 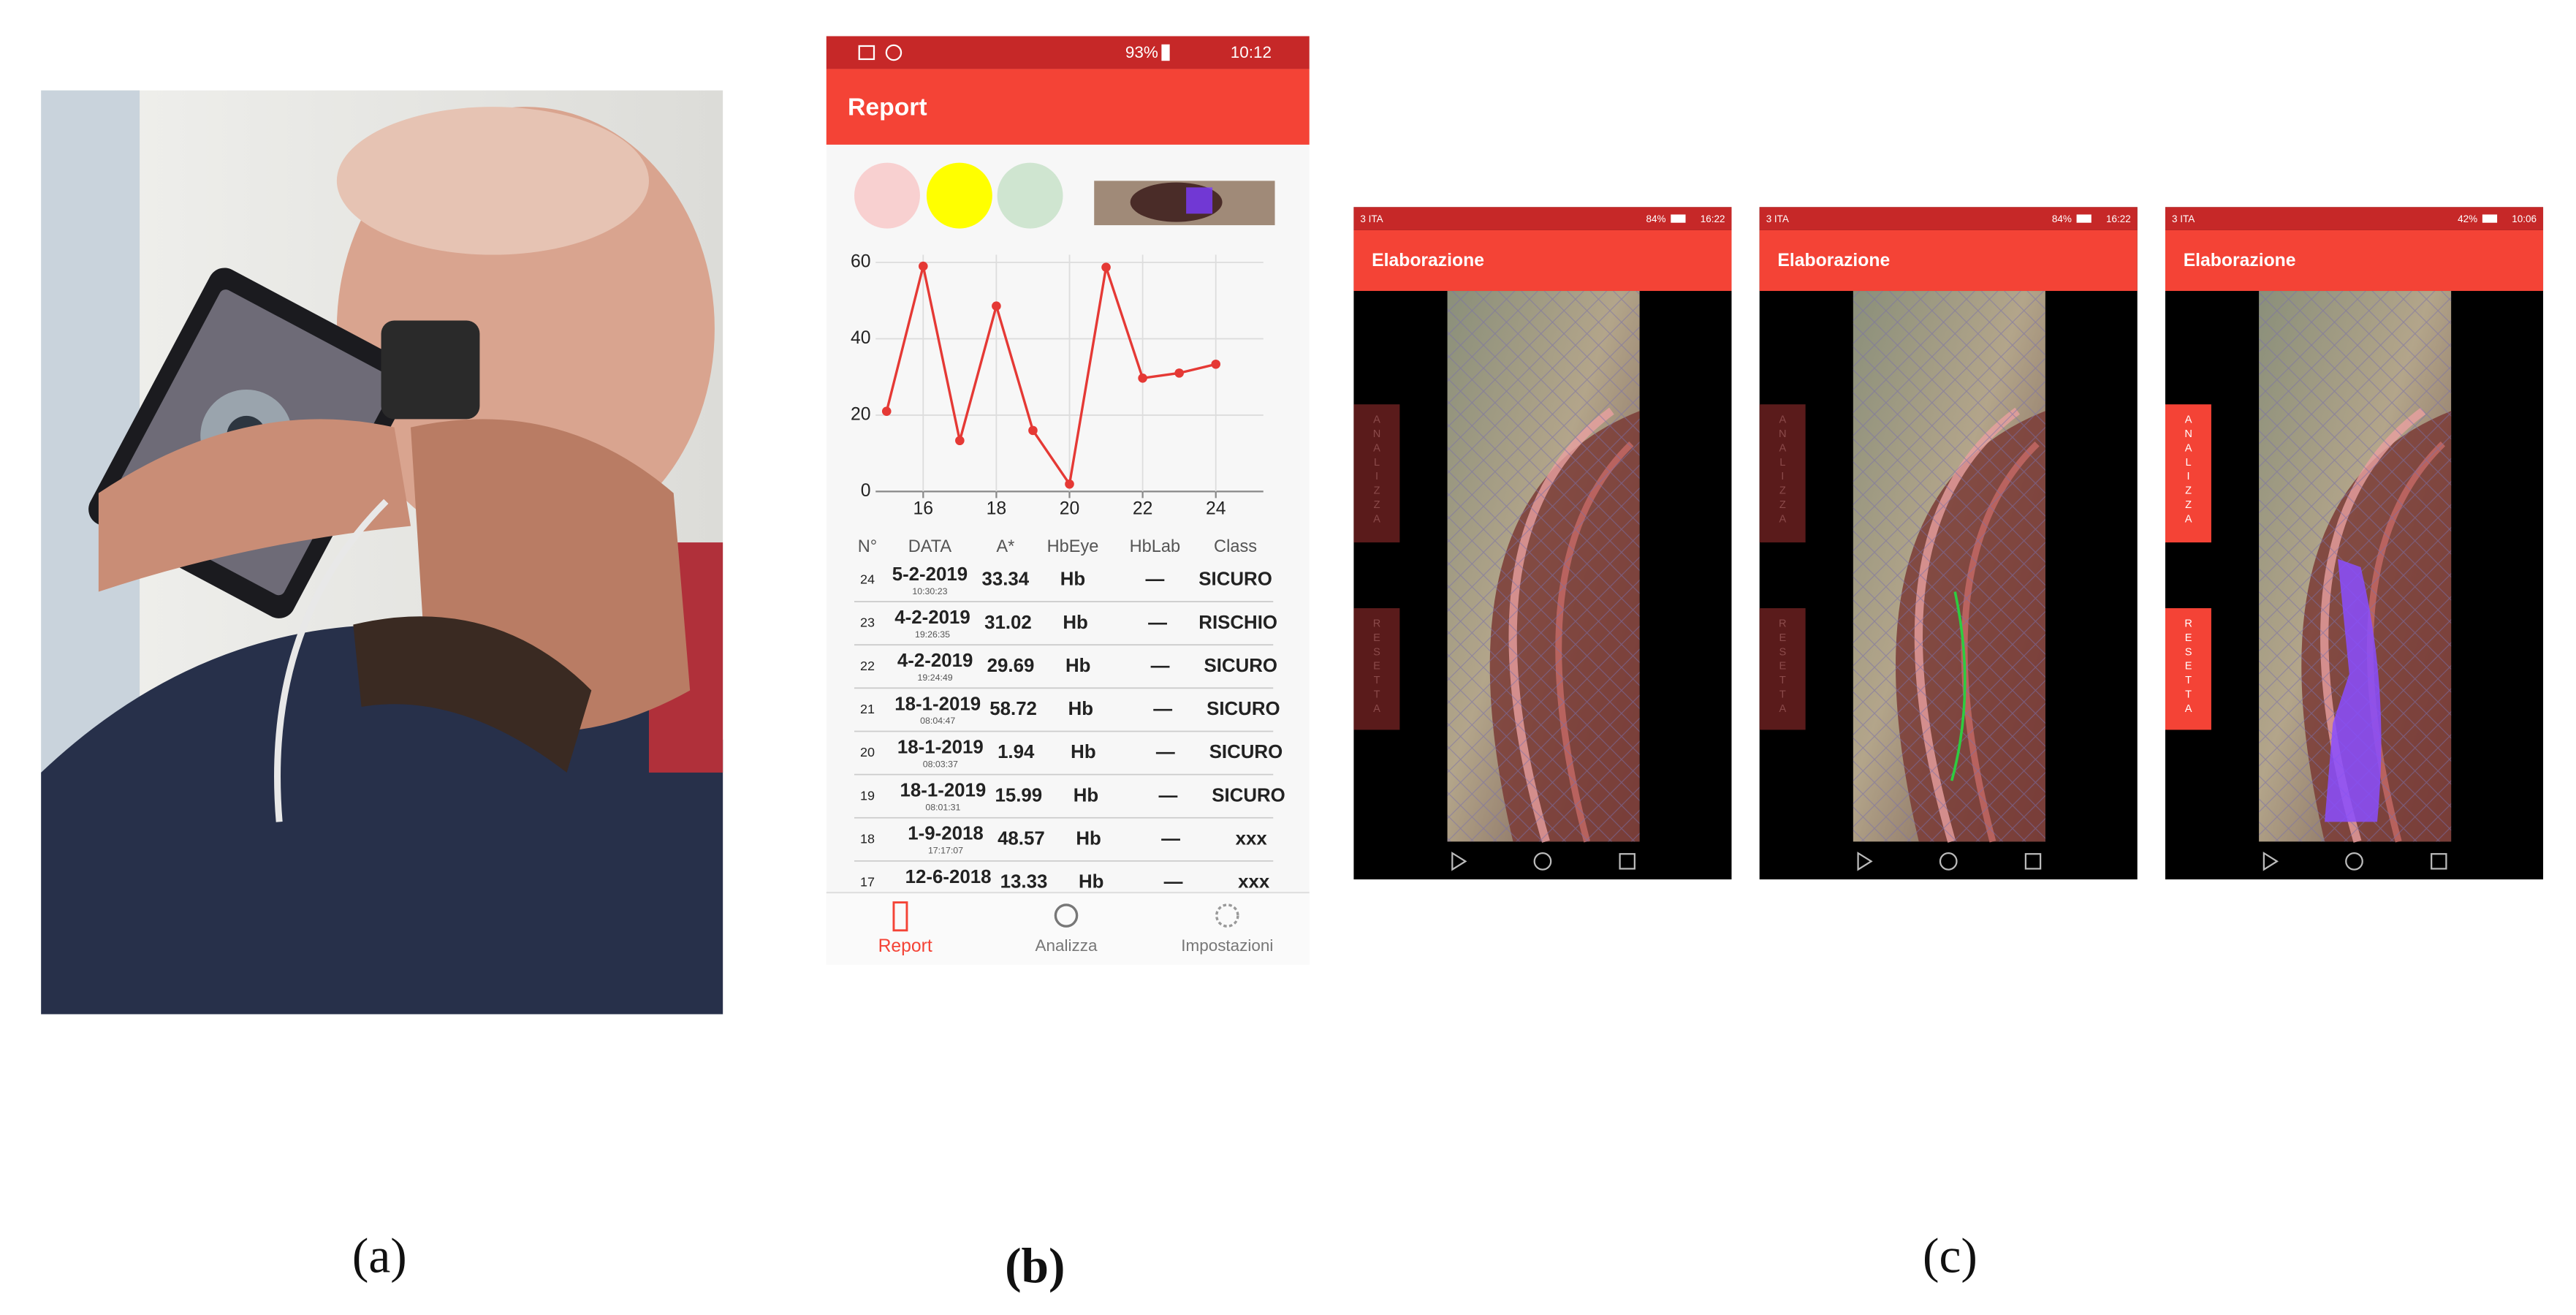 What do you see at coordinates (1251, 52) in the screenshot?
I see `clock: 10:12` at bounding box center [1251, 52].